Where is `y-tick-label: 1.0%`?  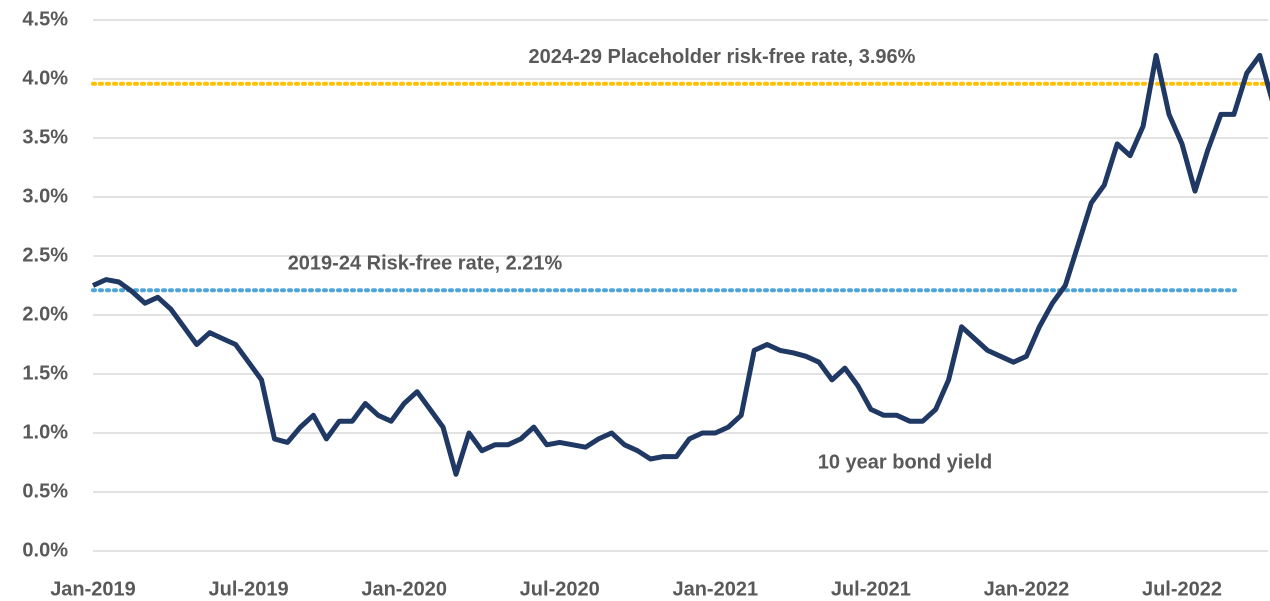
y-tick-label: 1.0% is located at coordinates (45, 432).